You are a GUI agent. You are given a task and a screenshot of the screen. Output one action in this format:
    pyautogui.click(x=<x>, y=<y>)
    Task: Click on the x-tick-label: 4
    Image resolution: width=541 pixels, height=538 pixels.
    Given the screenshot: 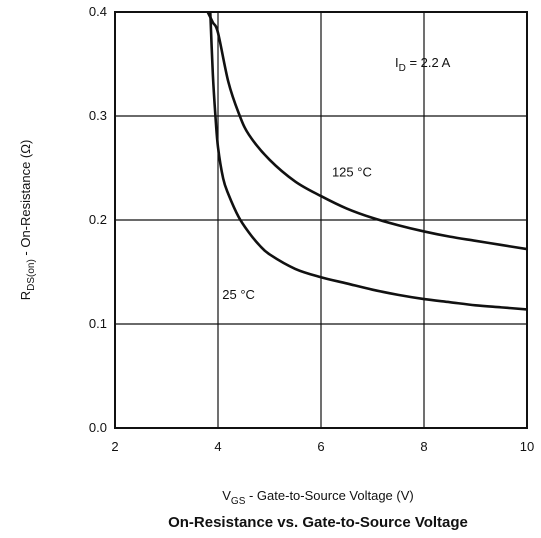 What is the action you would take?
    pyautogui.click(x=217, y=446)
    